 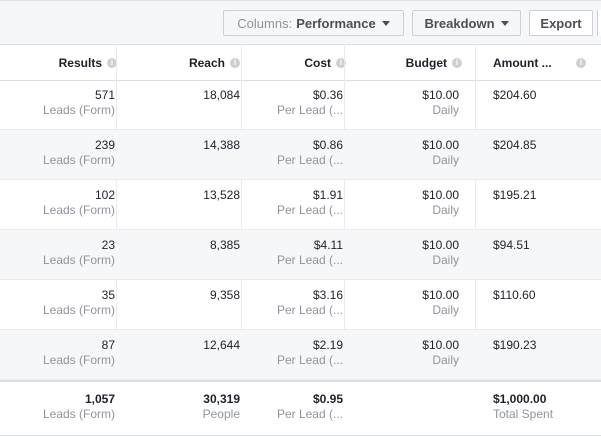 What do you see at coordinates (57, 354) in the screenshot?
I see `results-cell: 87 Leads (Form)` at bounding box center [57, 354].